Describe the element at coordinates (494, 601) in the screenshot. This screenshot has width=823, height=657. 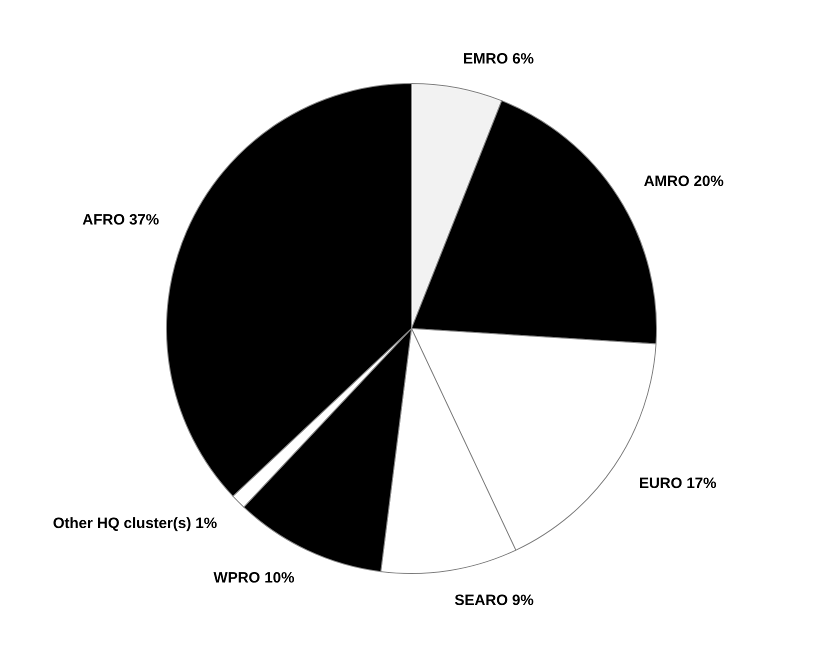
I see `slice-label: SEARO 9%` at that location.